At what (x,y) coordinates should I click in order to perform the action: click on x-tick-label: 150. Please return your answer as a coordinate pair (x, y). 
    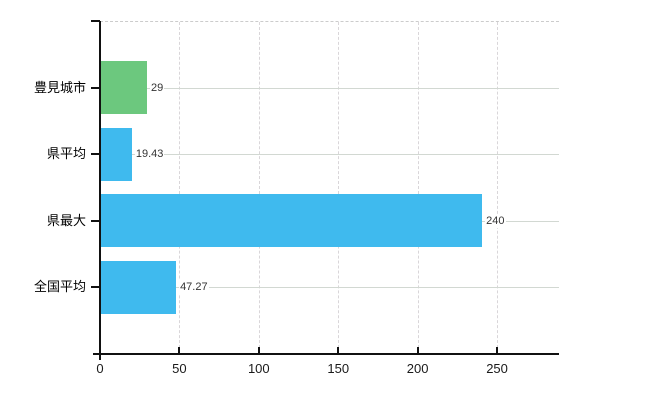
    Looking at the image, I should click on (338, 368).